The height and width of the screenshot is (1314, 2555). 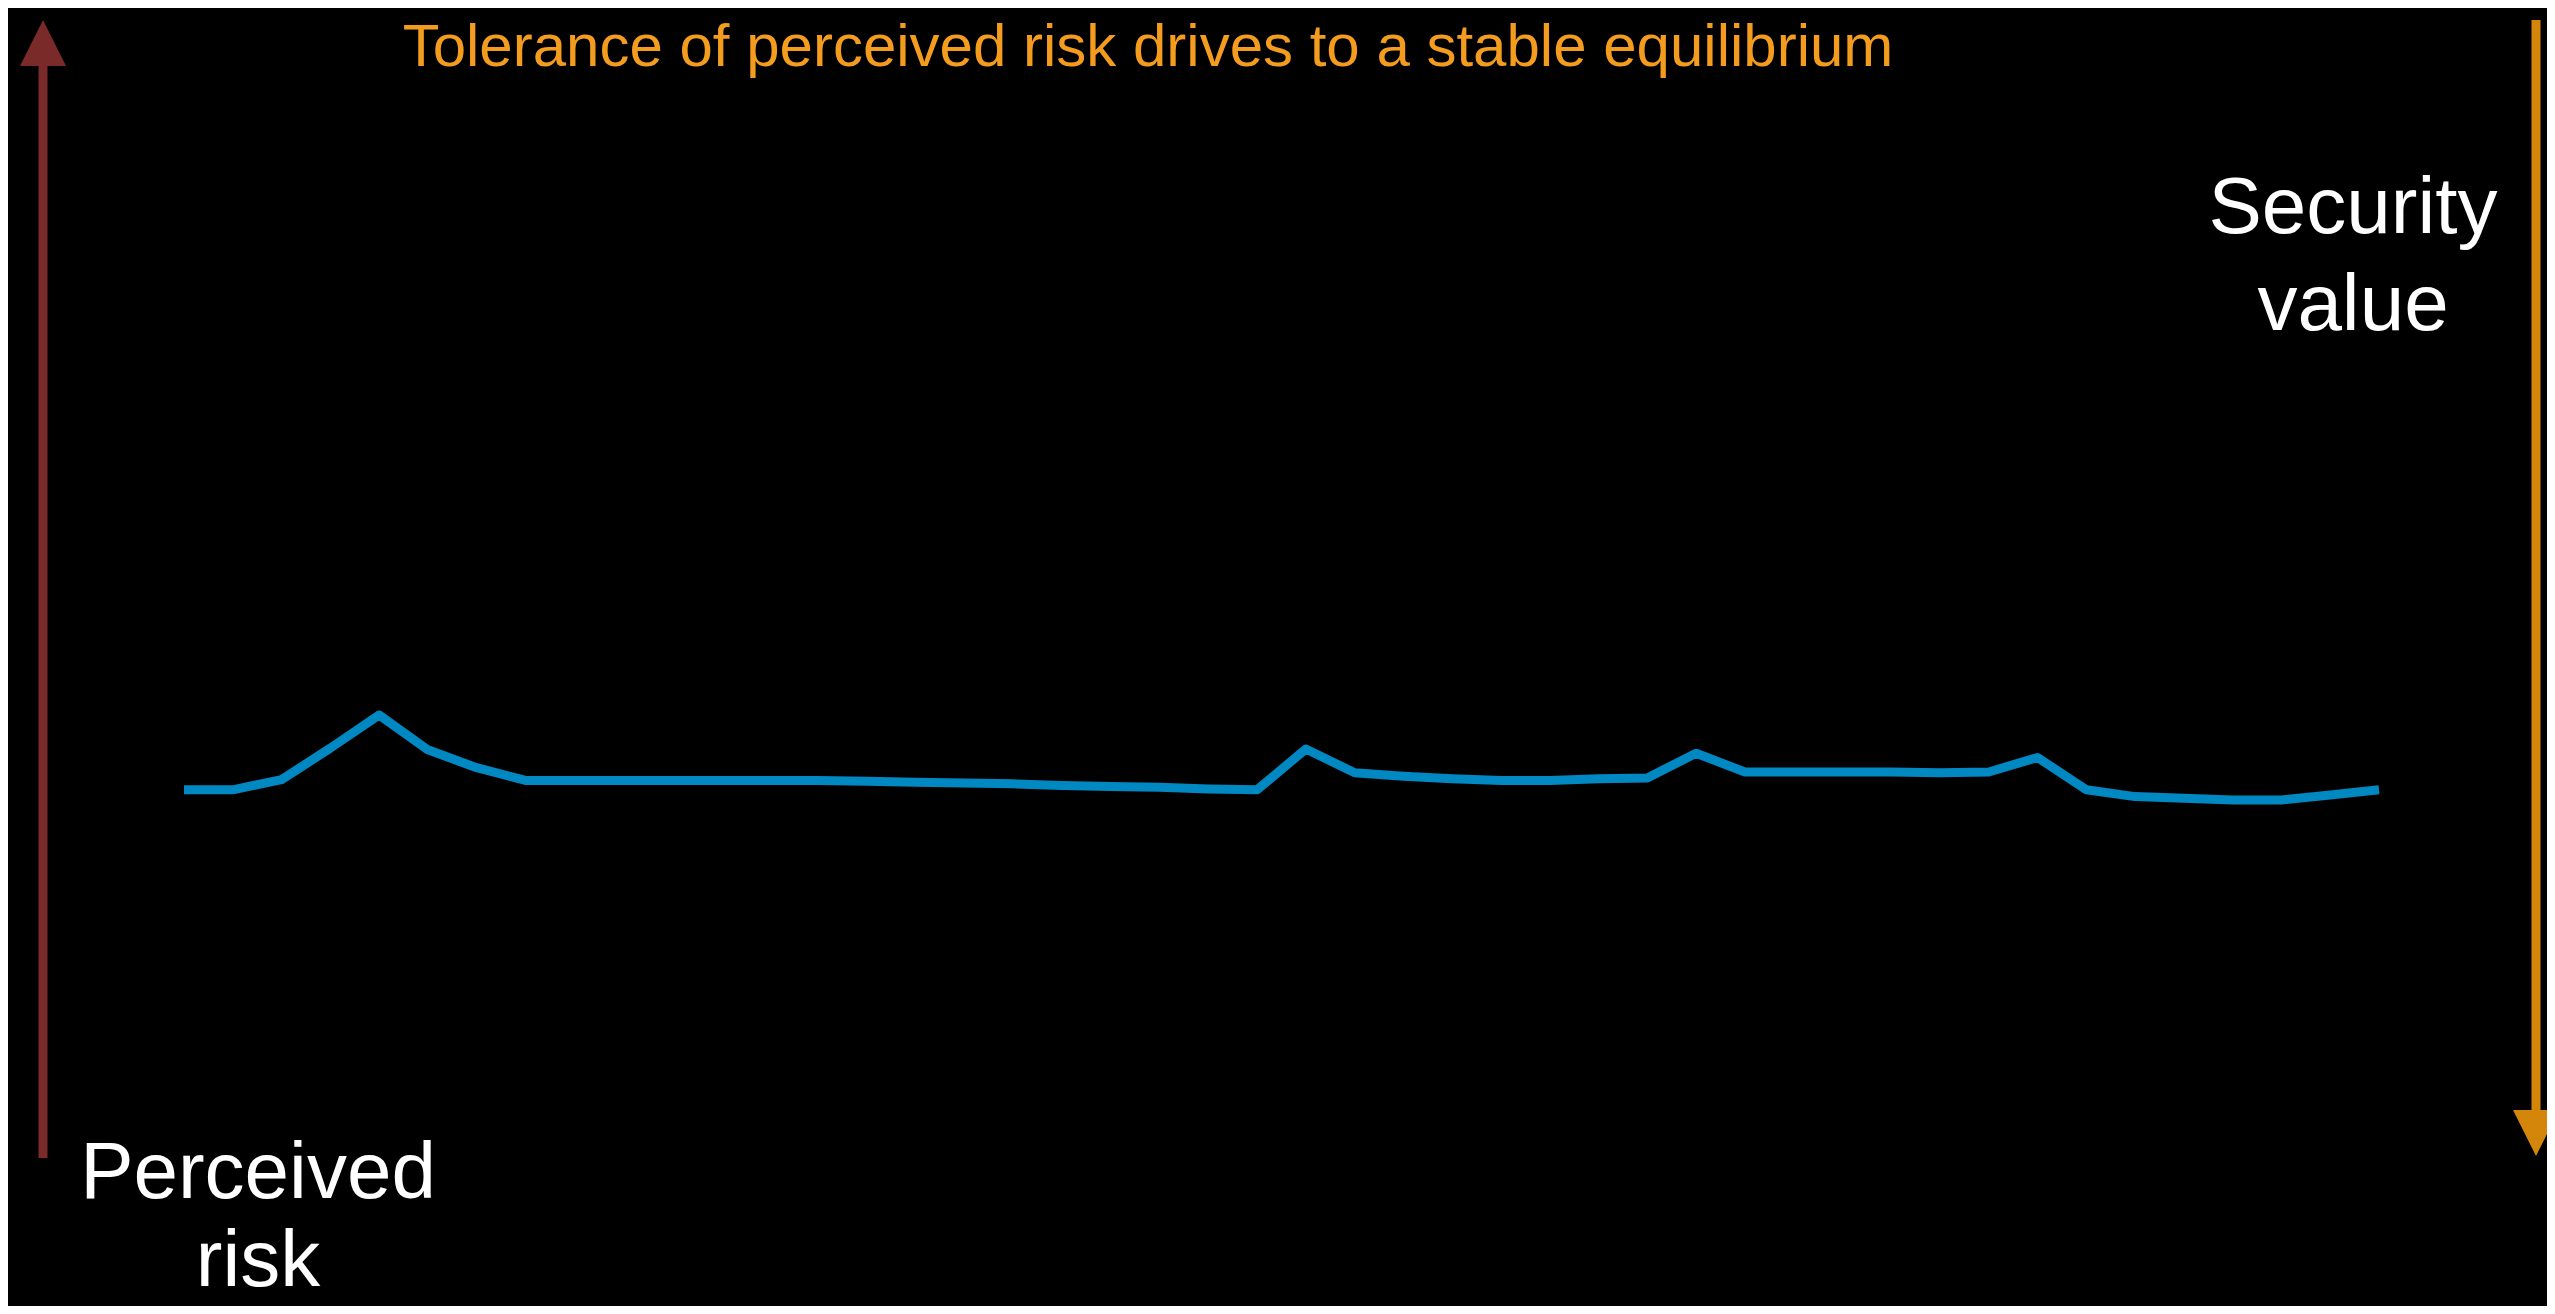 What do you see at coordinates (2353, 254) in the screenshot?
I see `text: Security value` at bounding box center [2353, 254].